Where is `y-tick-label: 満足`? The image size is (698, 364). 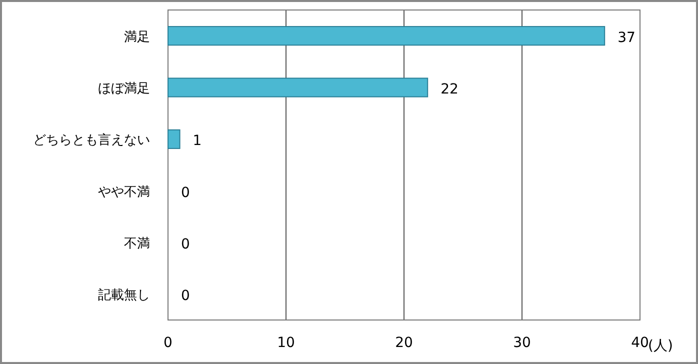
y-tick-label: 満足 is located at coordinates (137, 37).